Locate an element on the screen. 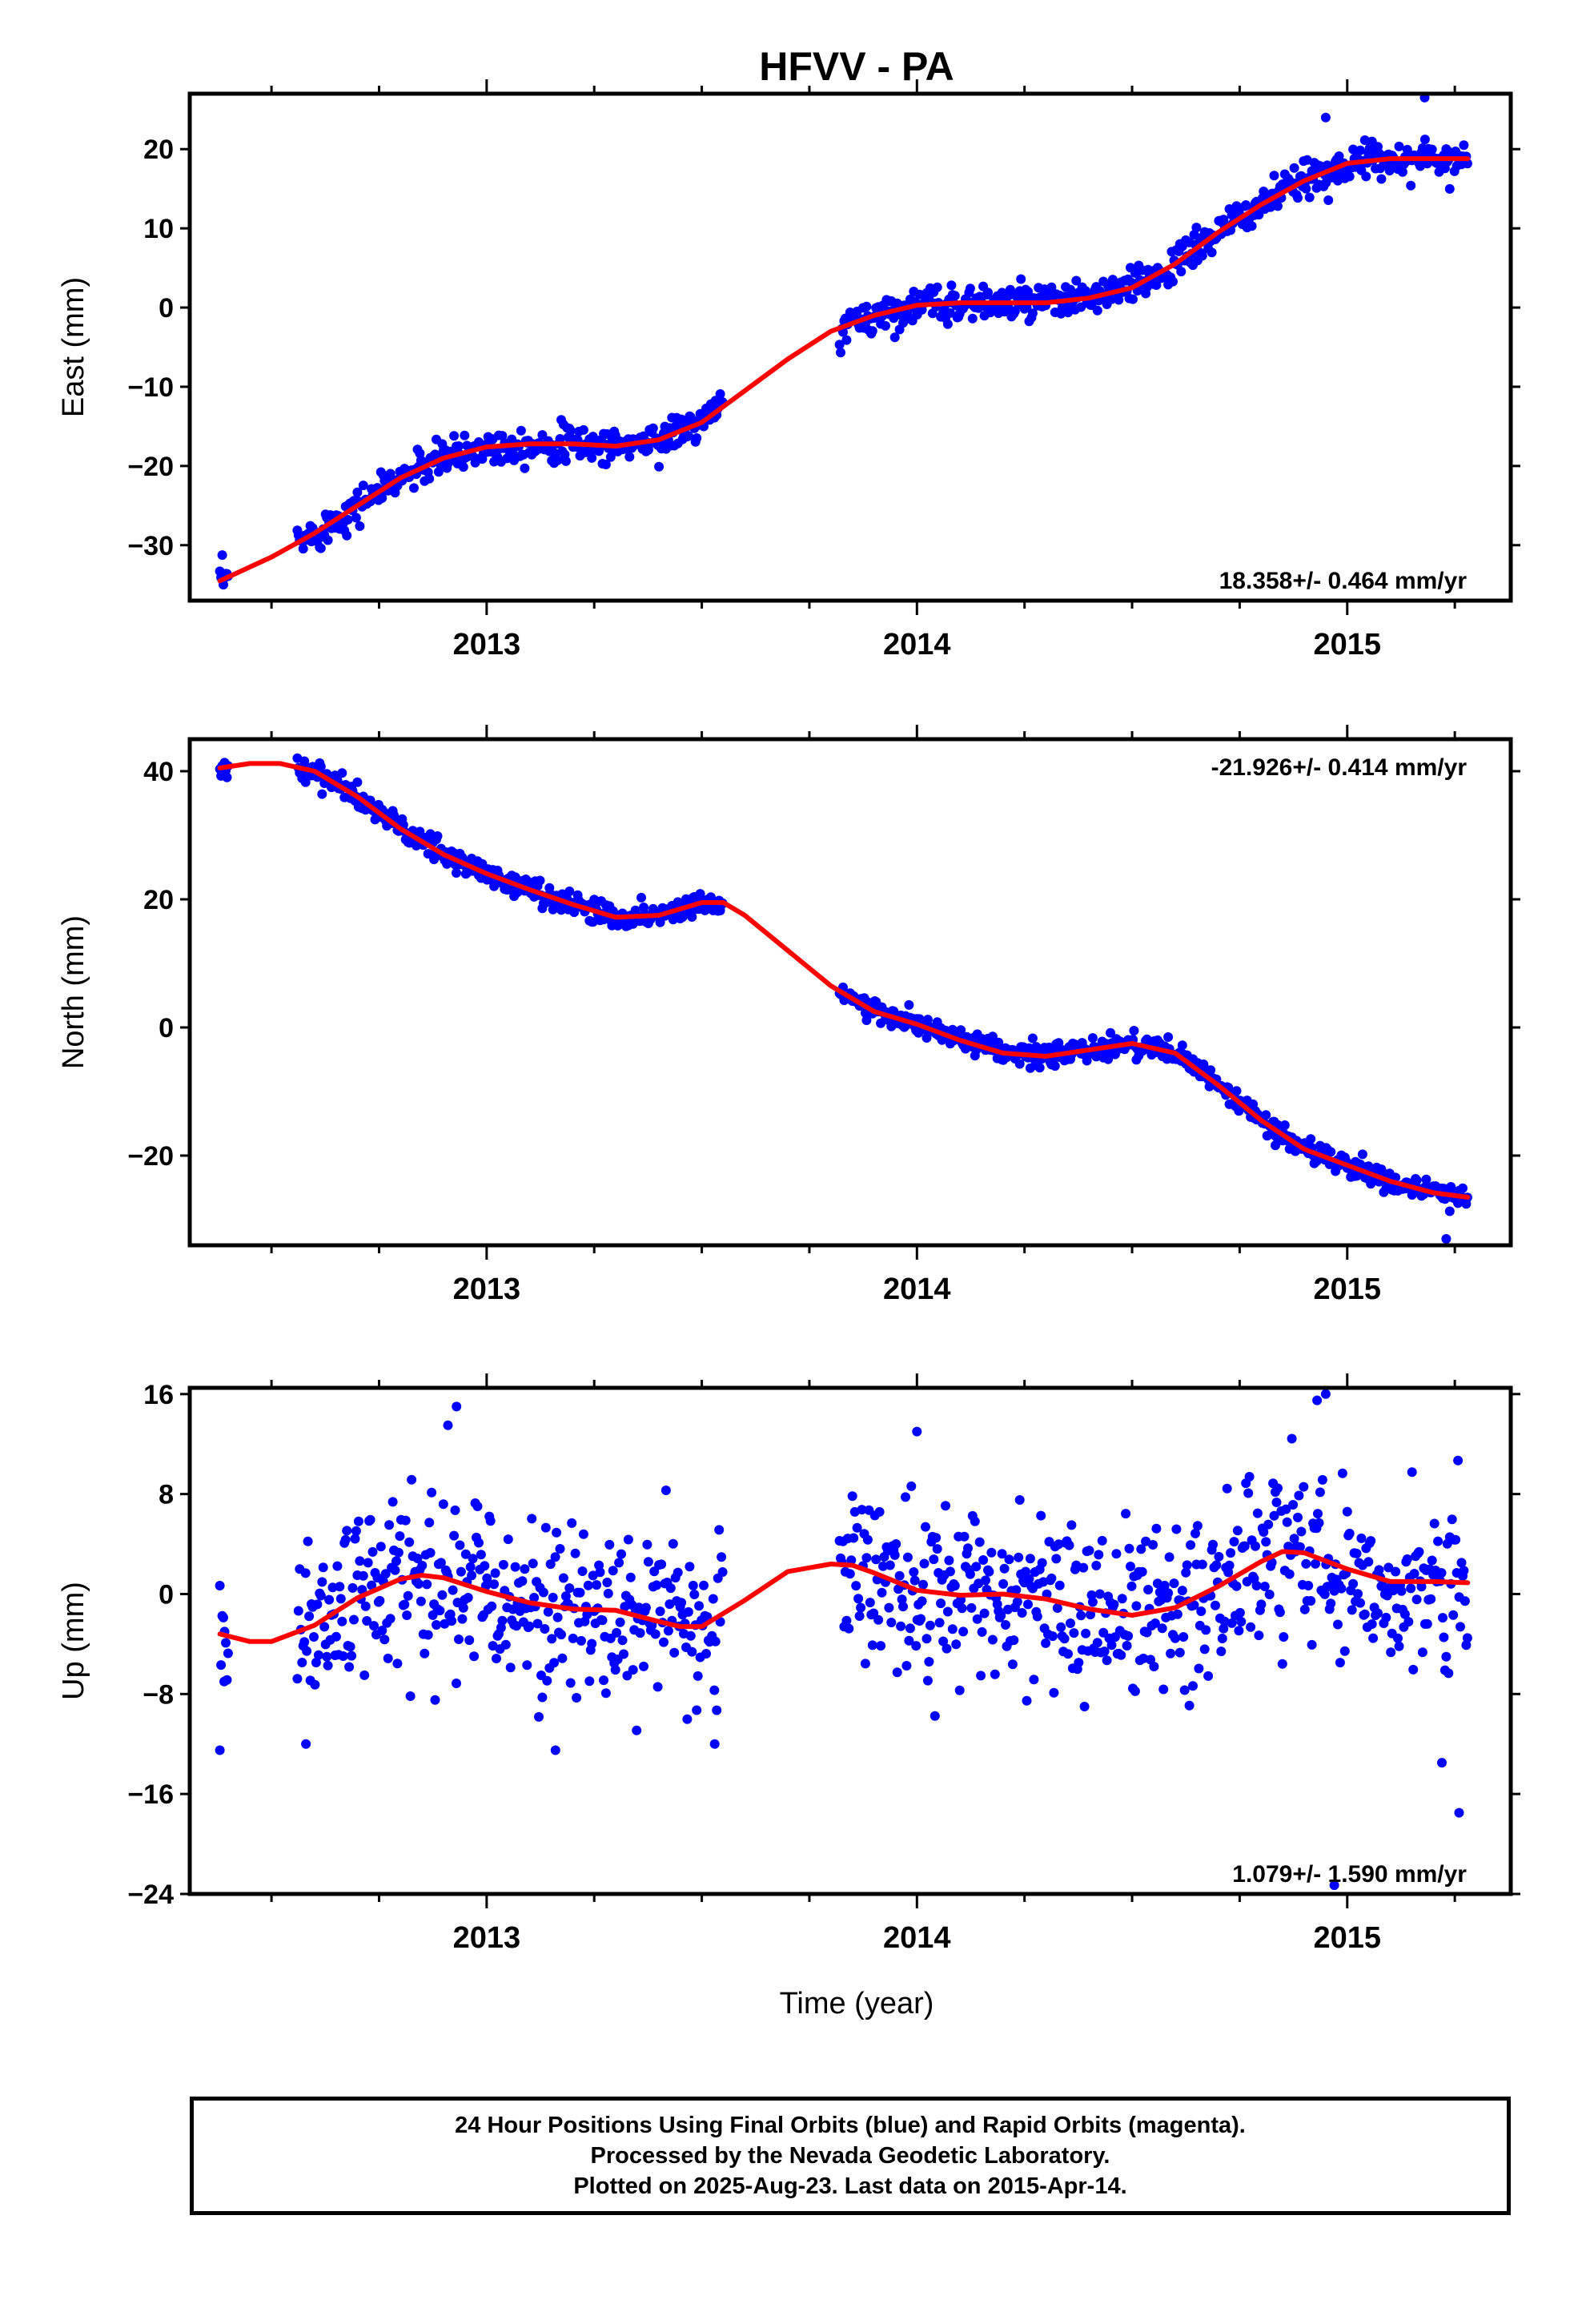 The width and height of the screenshot is (1582, 2324). x-tick-label: 2015 is located at coordinates (1347, 644).